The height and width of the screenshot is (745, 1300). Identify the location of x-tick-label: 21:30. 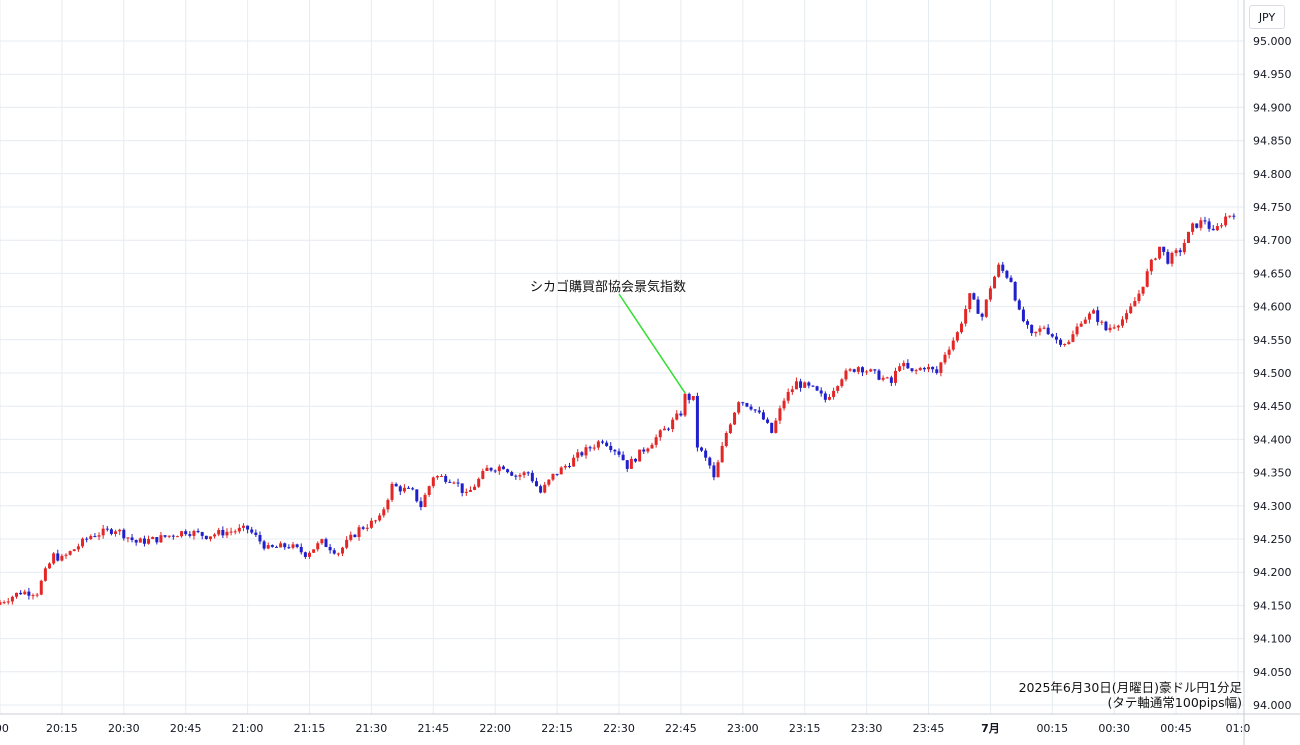
(372, 728).